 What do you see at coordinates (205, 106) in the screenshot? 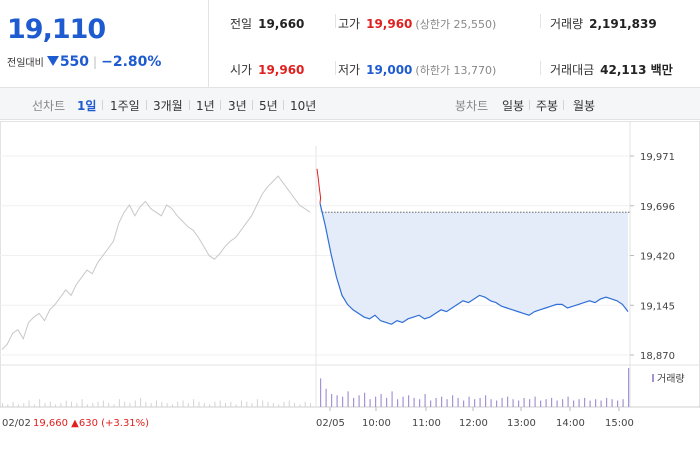
I see `tab-period-1y: 1년` at bounding box center [205, 106].